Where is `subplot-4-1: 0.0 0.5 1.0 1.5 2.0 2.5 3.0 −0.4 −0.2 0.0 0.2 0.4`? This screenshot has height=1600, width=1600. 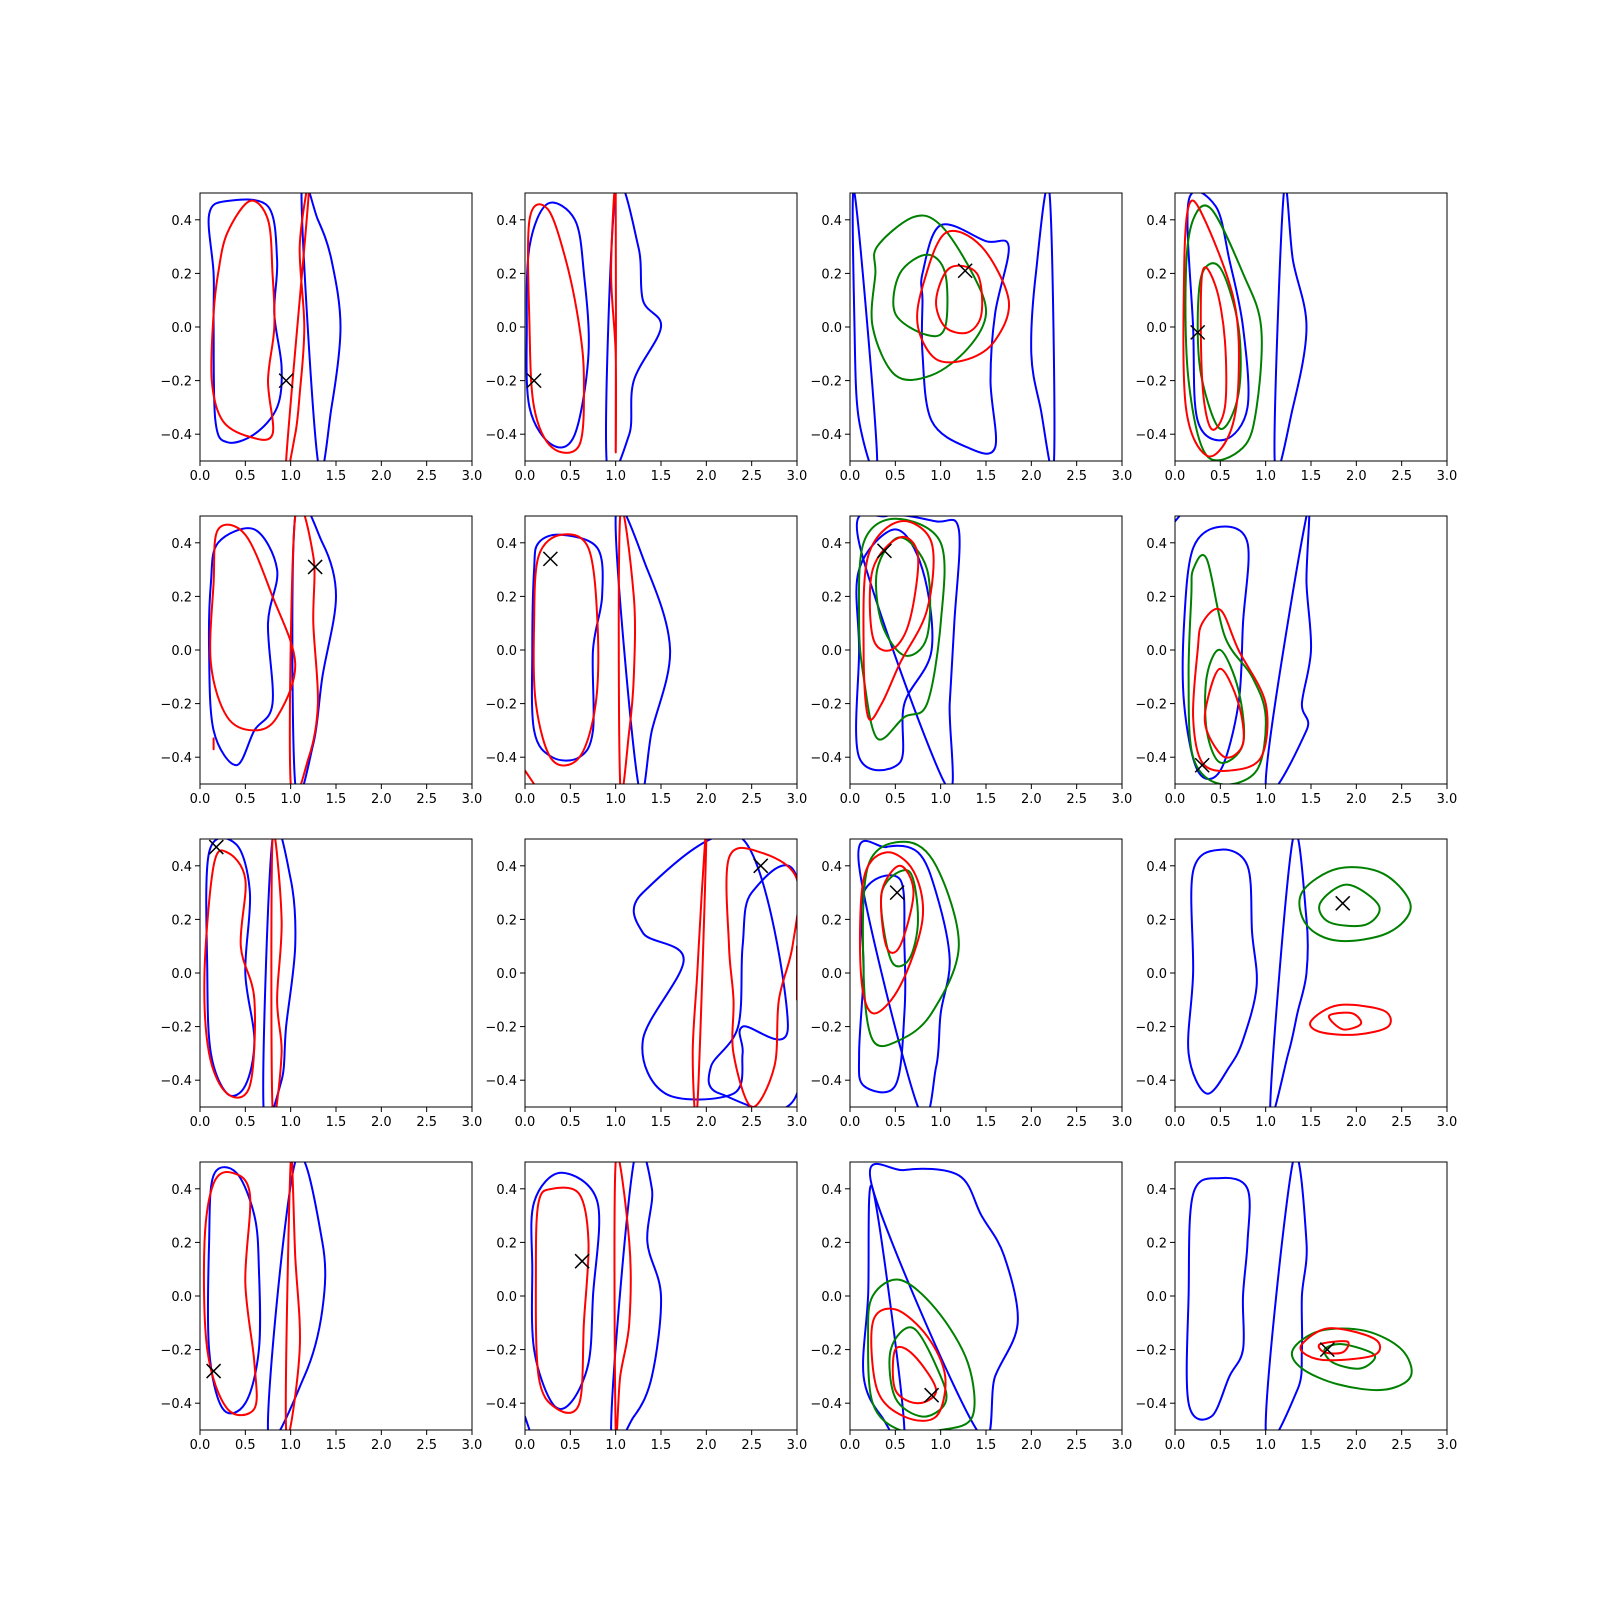
subplot-4-1: 0.0 0.5 1.0 1.5 2.0 2.5 3.0 −0.4 −0.2 0.0 0.2 0.4 is located at coordinates (321, 1307).